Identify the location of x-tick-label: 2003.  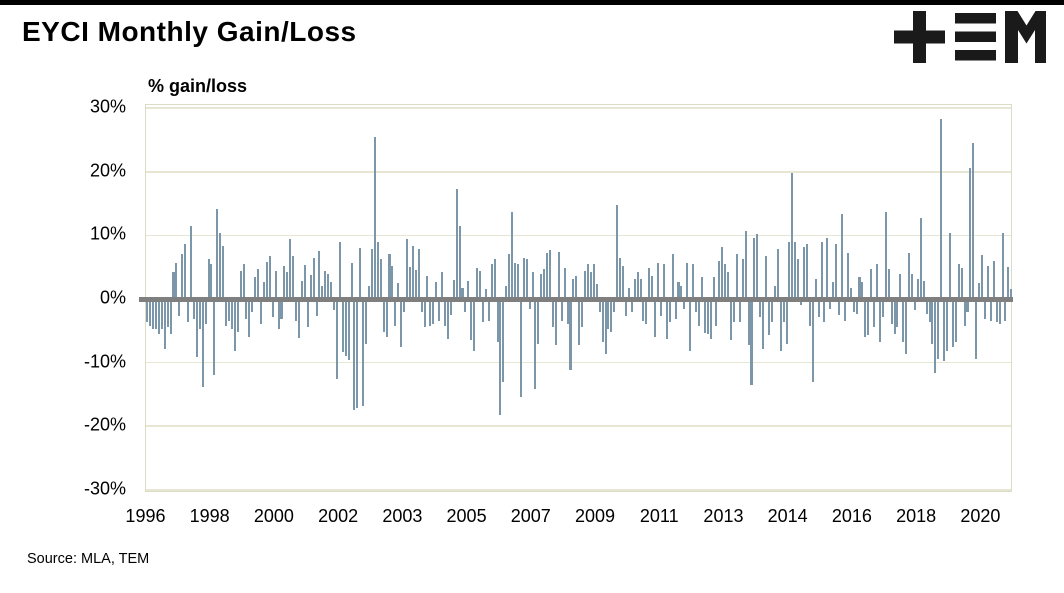
(402, 516).